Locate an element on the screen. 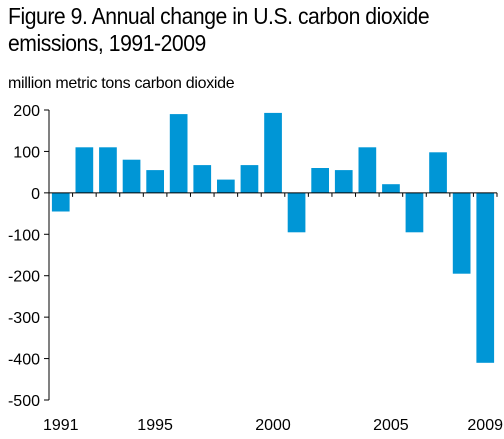 The image size is (504, 439). bar-2007 is located at coordinates (438, 172).